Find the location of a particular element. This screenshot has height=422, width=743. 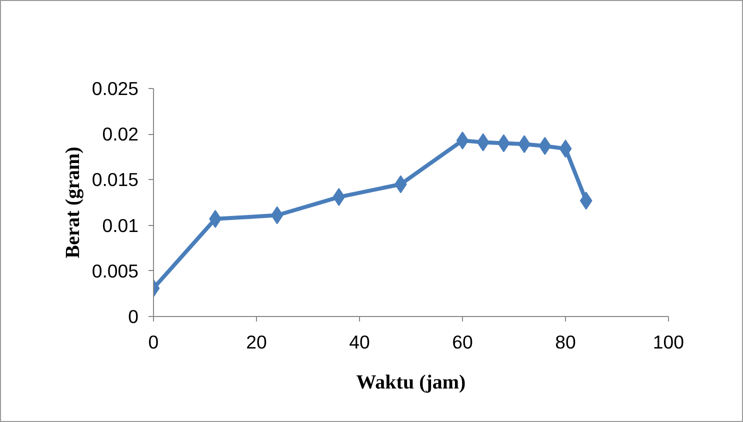

x-tick-label: 0 is located at coordinates (153, 342).